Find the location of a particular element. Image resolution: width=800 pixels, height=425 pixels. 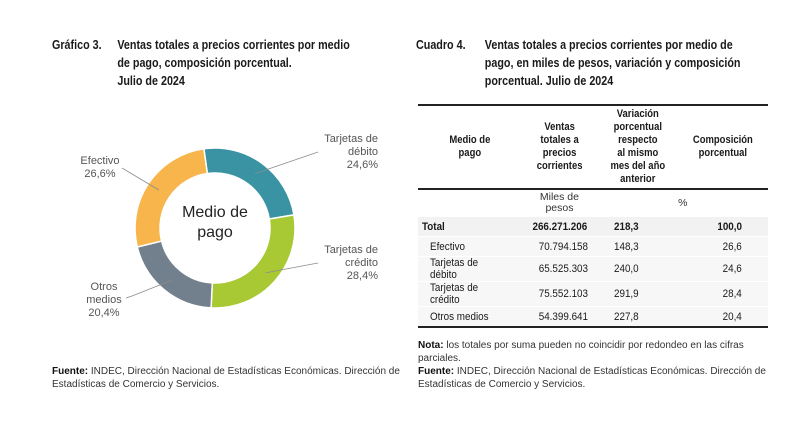

cell-ventas: 65.525.303 is located at coordinates (559, 269).